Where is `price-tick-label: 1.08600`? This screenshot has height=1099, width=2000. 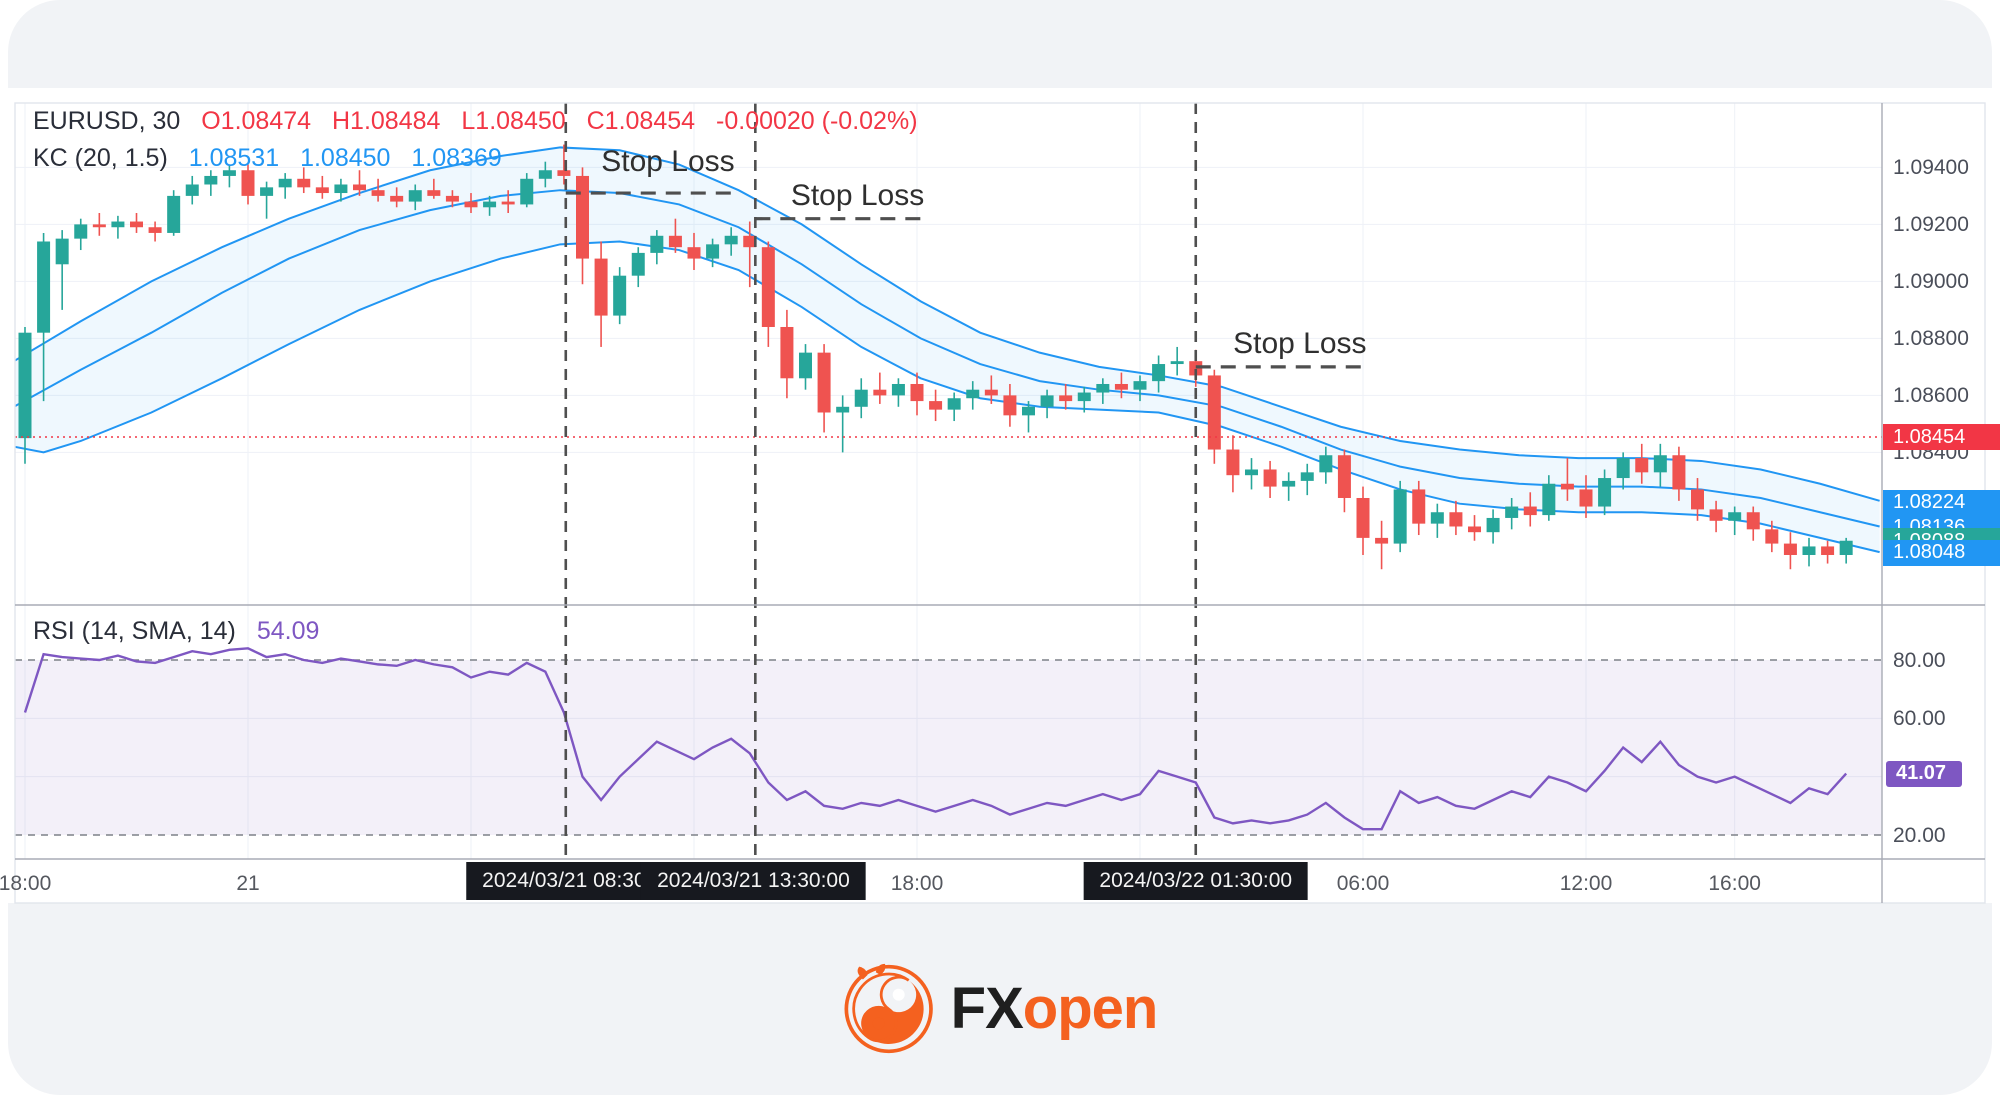 price-tick-label: 1.08600 is located at coordinates (1931, 396).